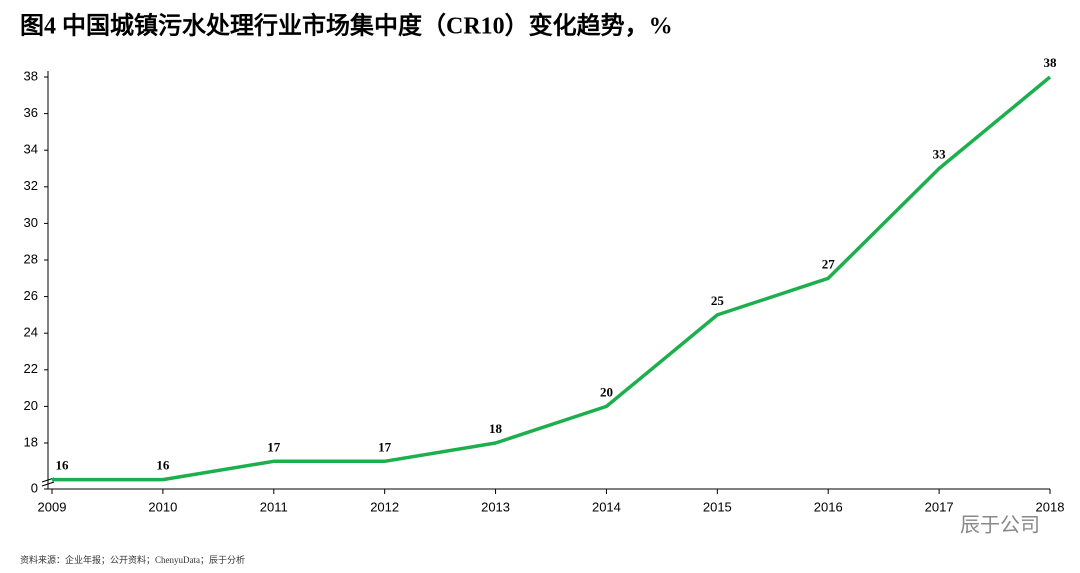 The image size is (1080, 573). What do you see at coordinates (606, 391) in the screenshot?
I see `value-label: 20` at bounding box center [606, 391].